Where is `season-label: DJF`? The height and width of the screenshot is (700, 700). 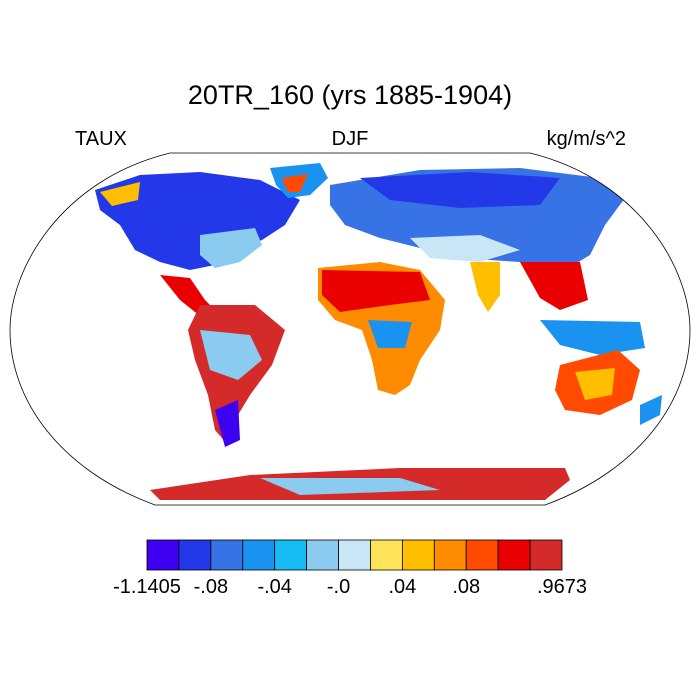
season-label: DJF is located at coordinates (350, 139).